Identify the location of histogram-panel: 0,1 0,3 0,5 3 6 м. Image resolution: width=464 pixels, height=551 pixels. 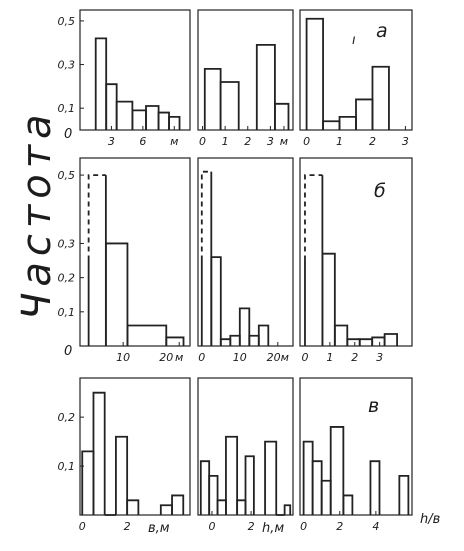
(124, 78).